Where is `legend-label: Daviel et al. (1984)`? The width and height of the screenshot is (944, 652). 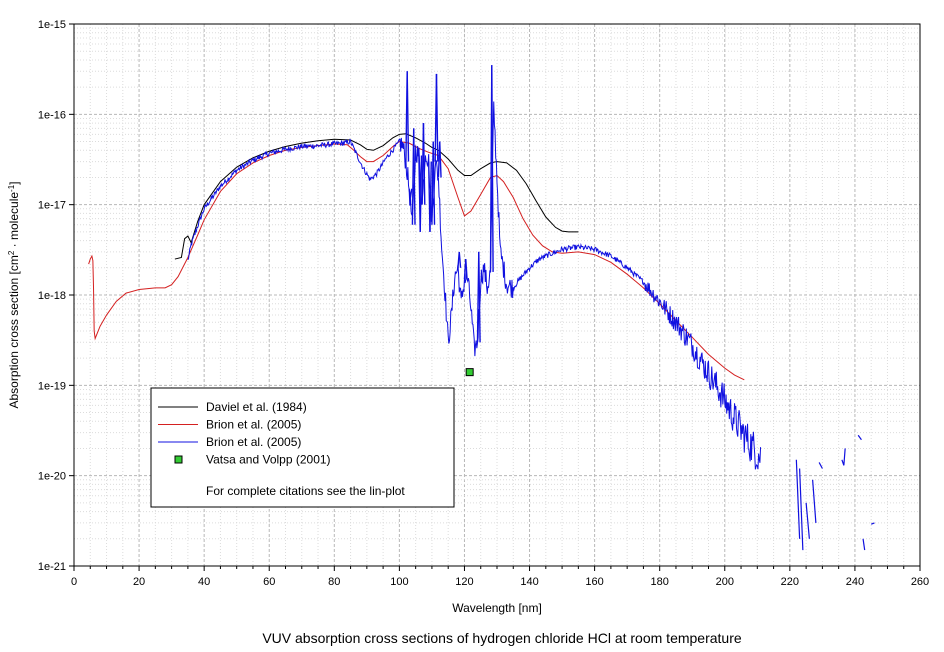 legend-label: Daviel et al. (1984) is located at coordinates (256, 407).